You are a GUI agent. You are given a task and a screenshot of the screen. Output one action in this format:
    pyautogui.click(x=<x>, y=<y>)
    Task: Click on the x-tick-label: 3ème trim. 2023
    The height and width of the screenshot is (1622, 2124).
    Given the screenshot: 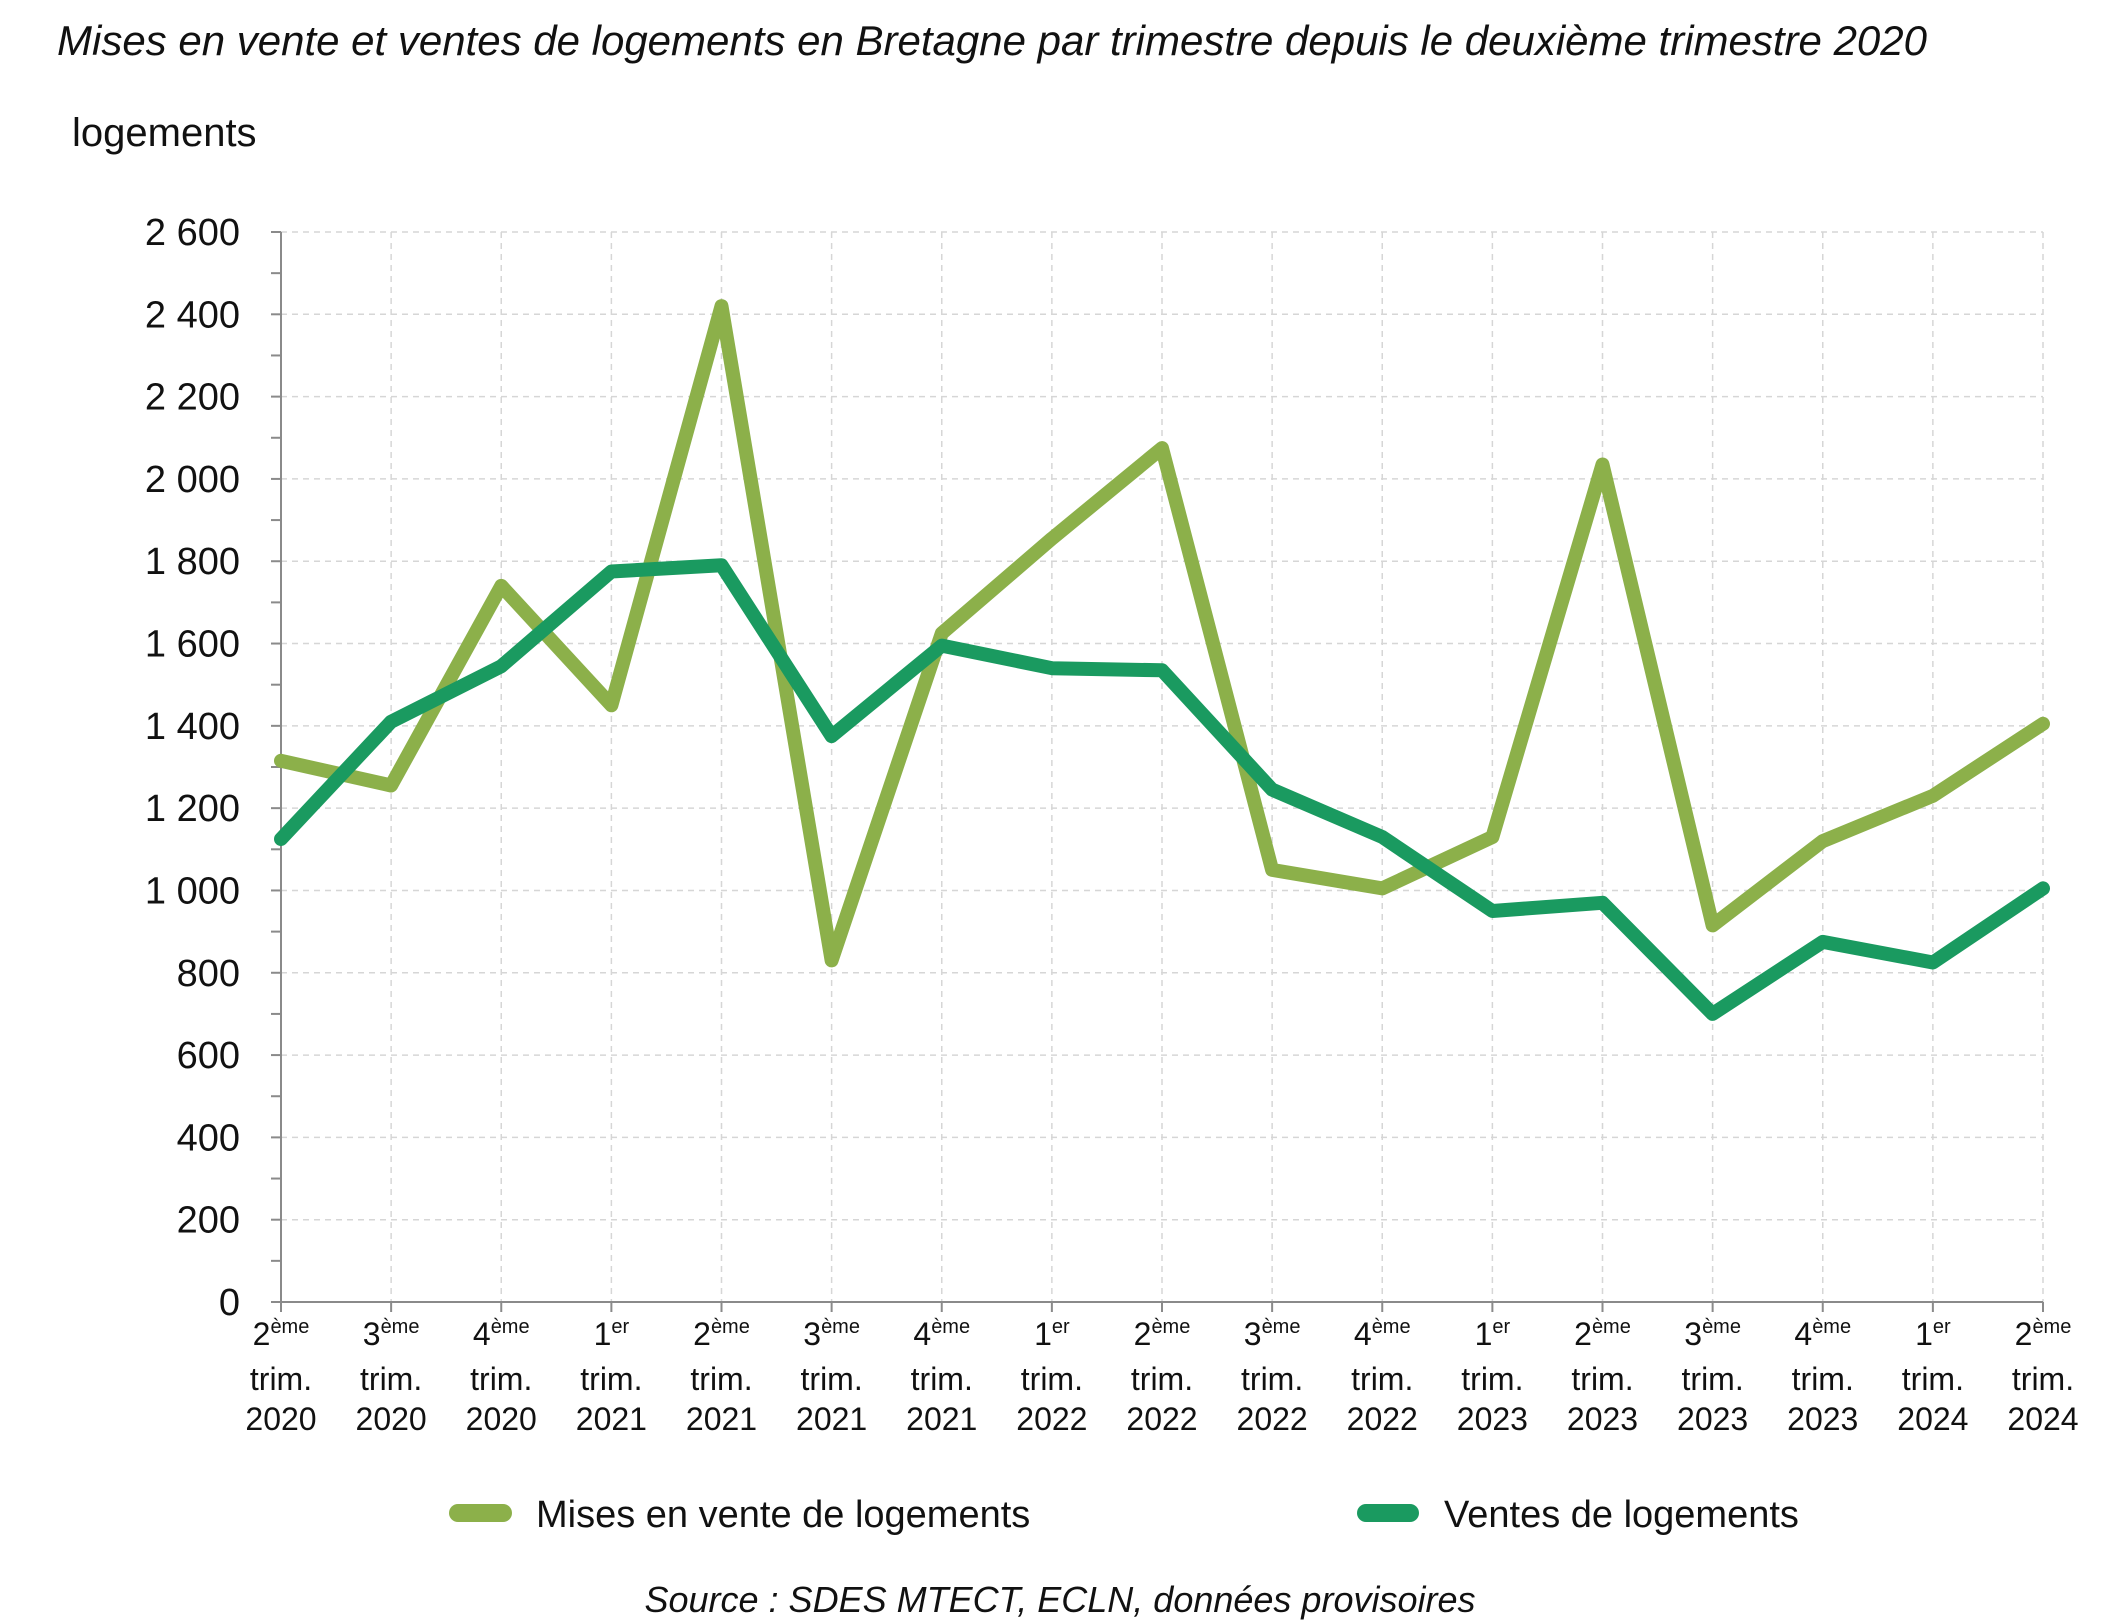 What is the action you would take?
    pyautogui.click(x=1712, y=1376)
    